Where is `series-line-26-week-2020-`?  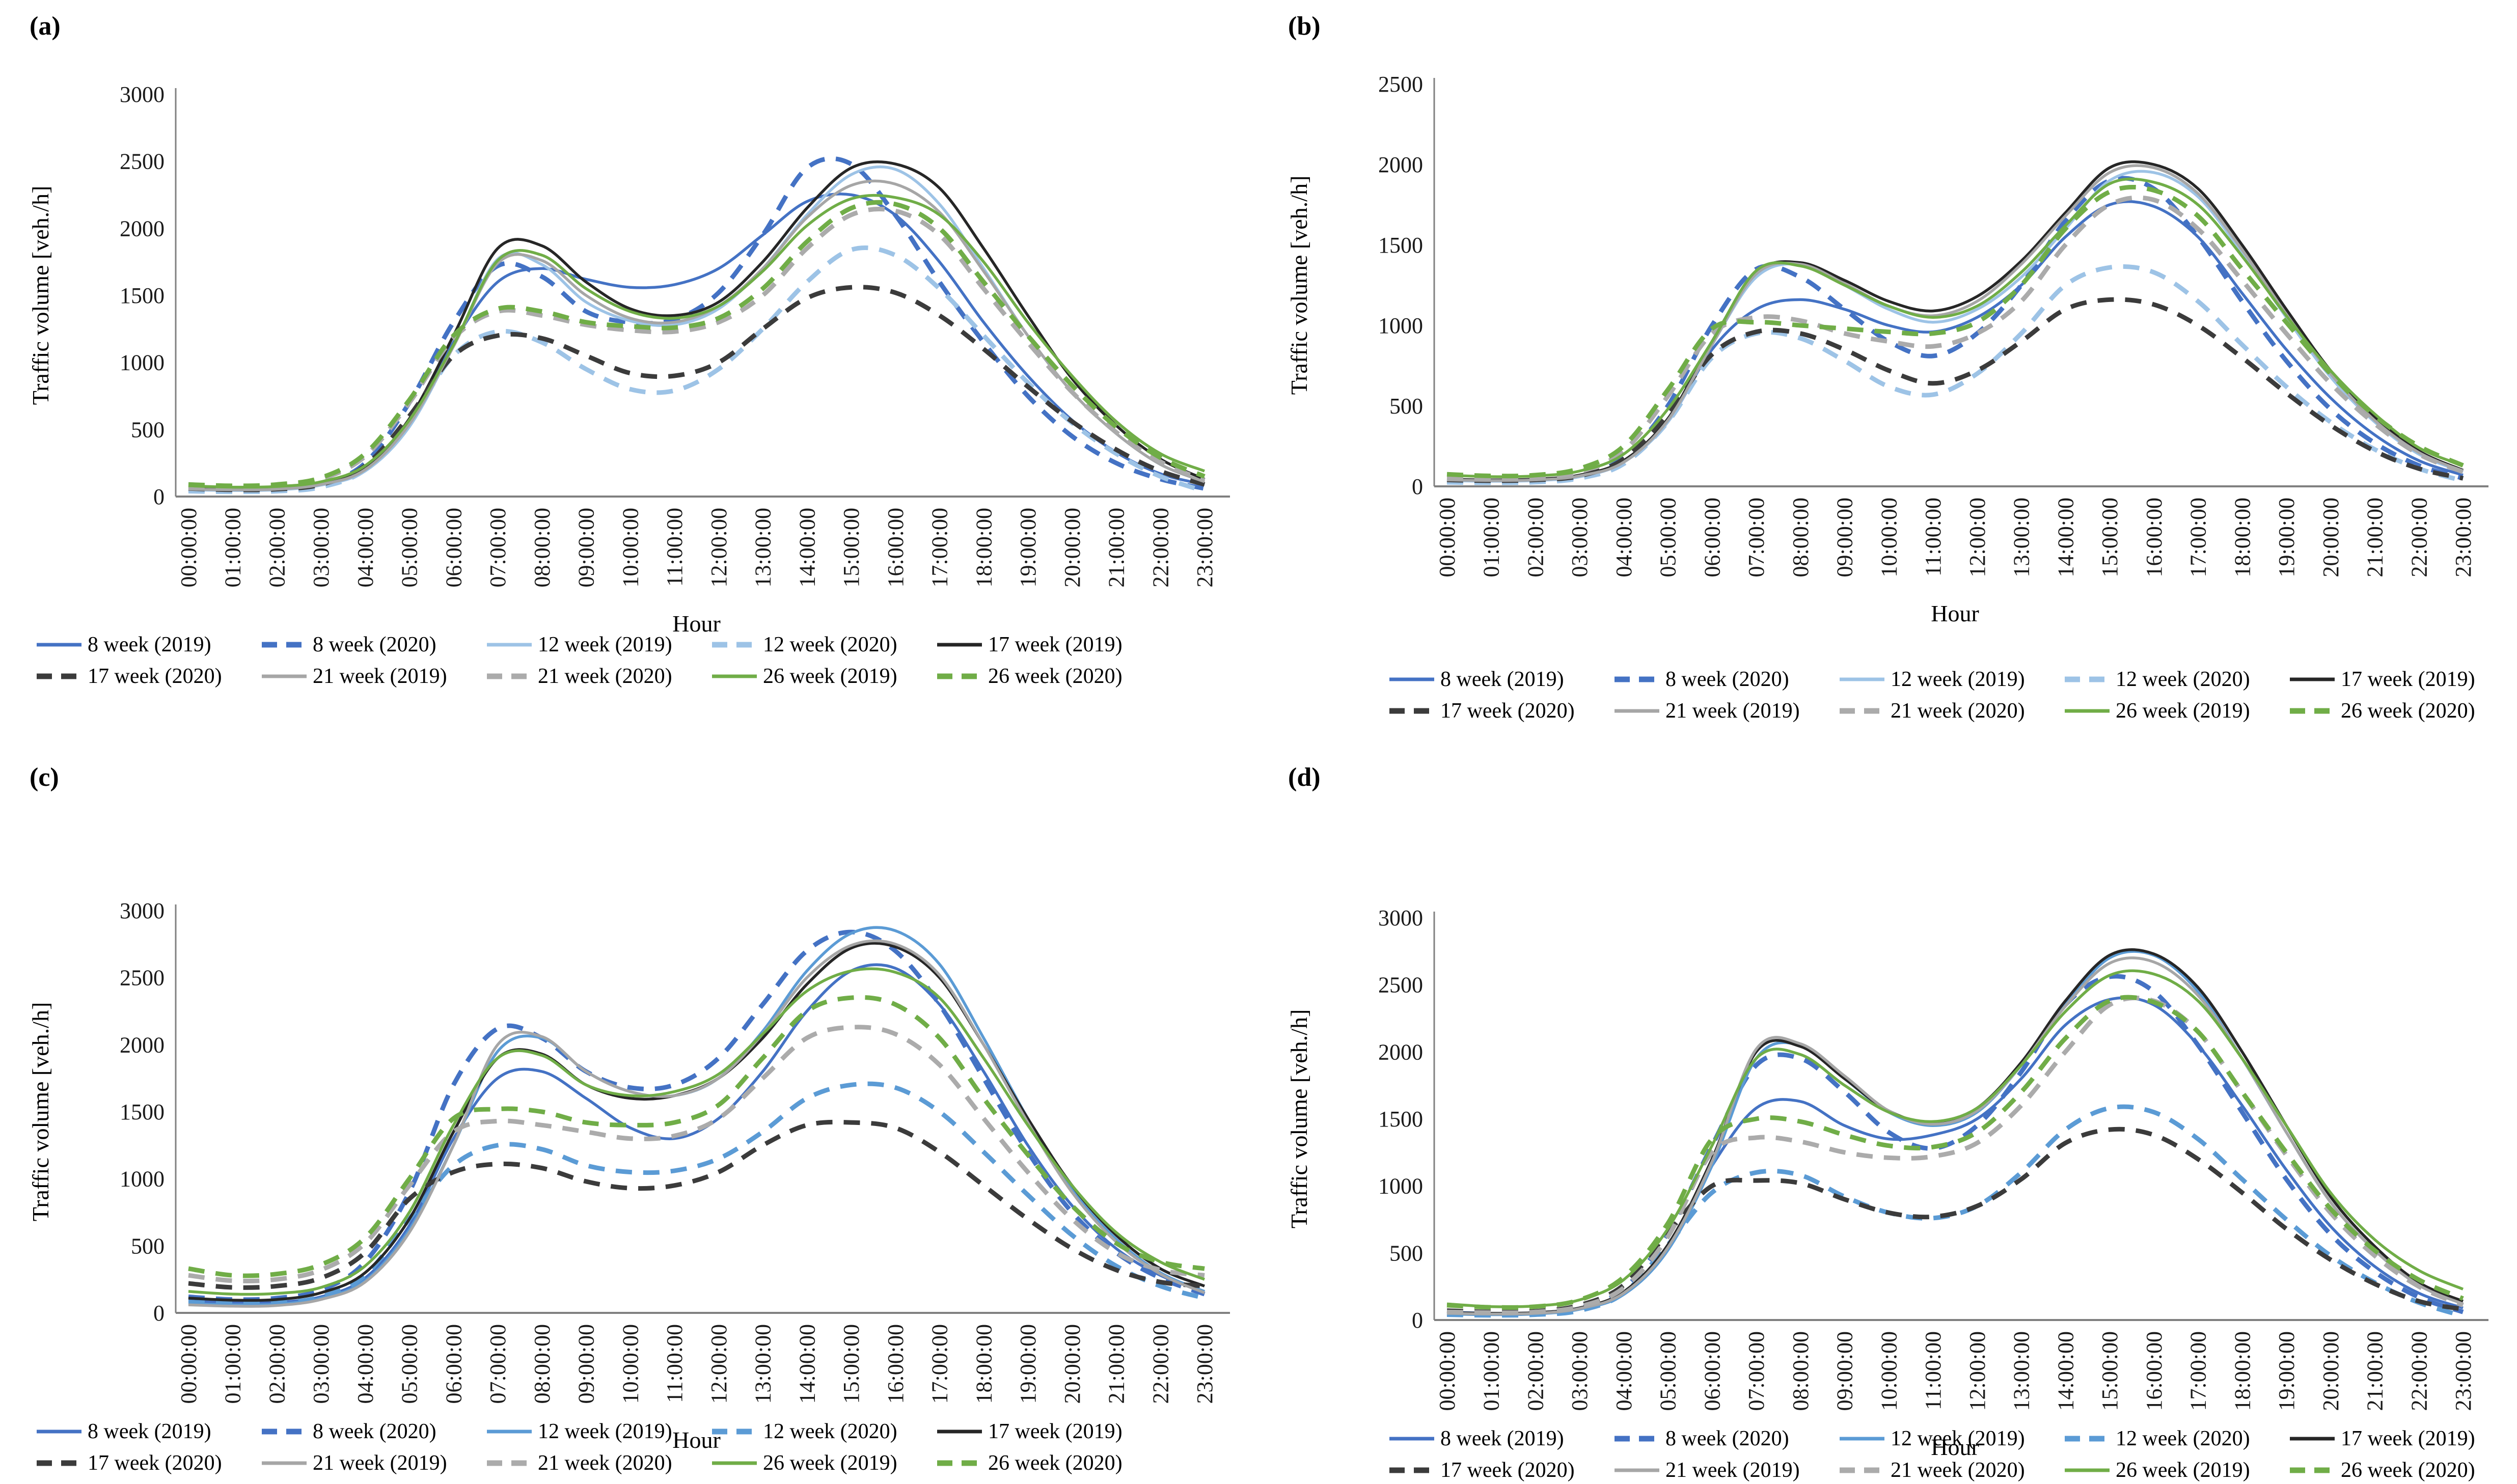 series-line-26-week-2020- is located at coordinates (697, 344).